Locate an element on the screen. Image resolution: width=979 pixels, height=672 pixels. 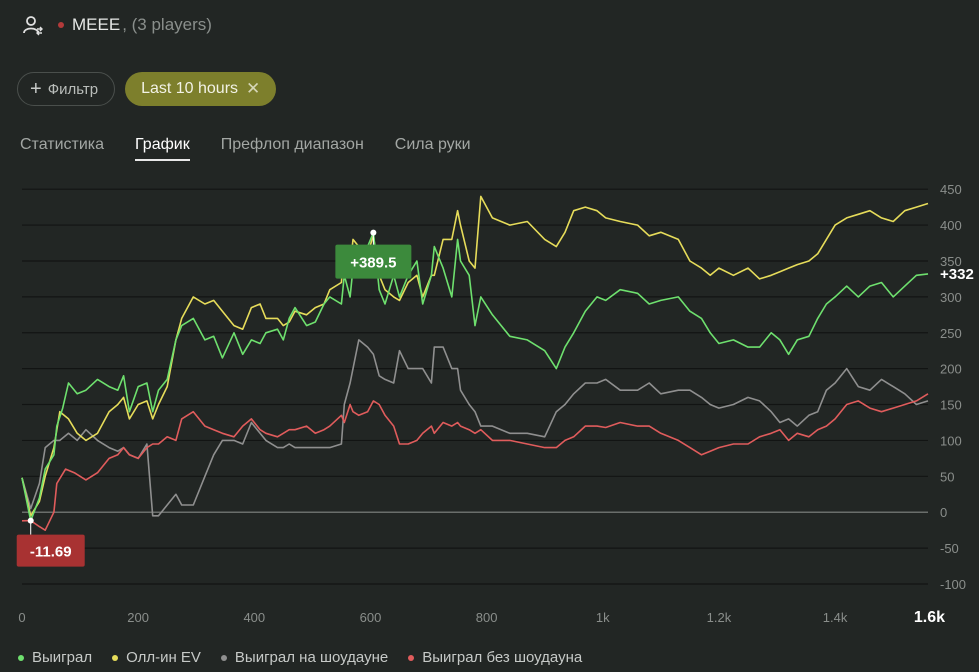
legend-label-won: Выиграл is located at coordinates (62, 657).